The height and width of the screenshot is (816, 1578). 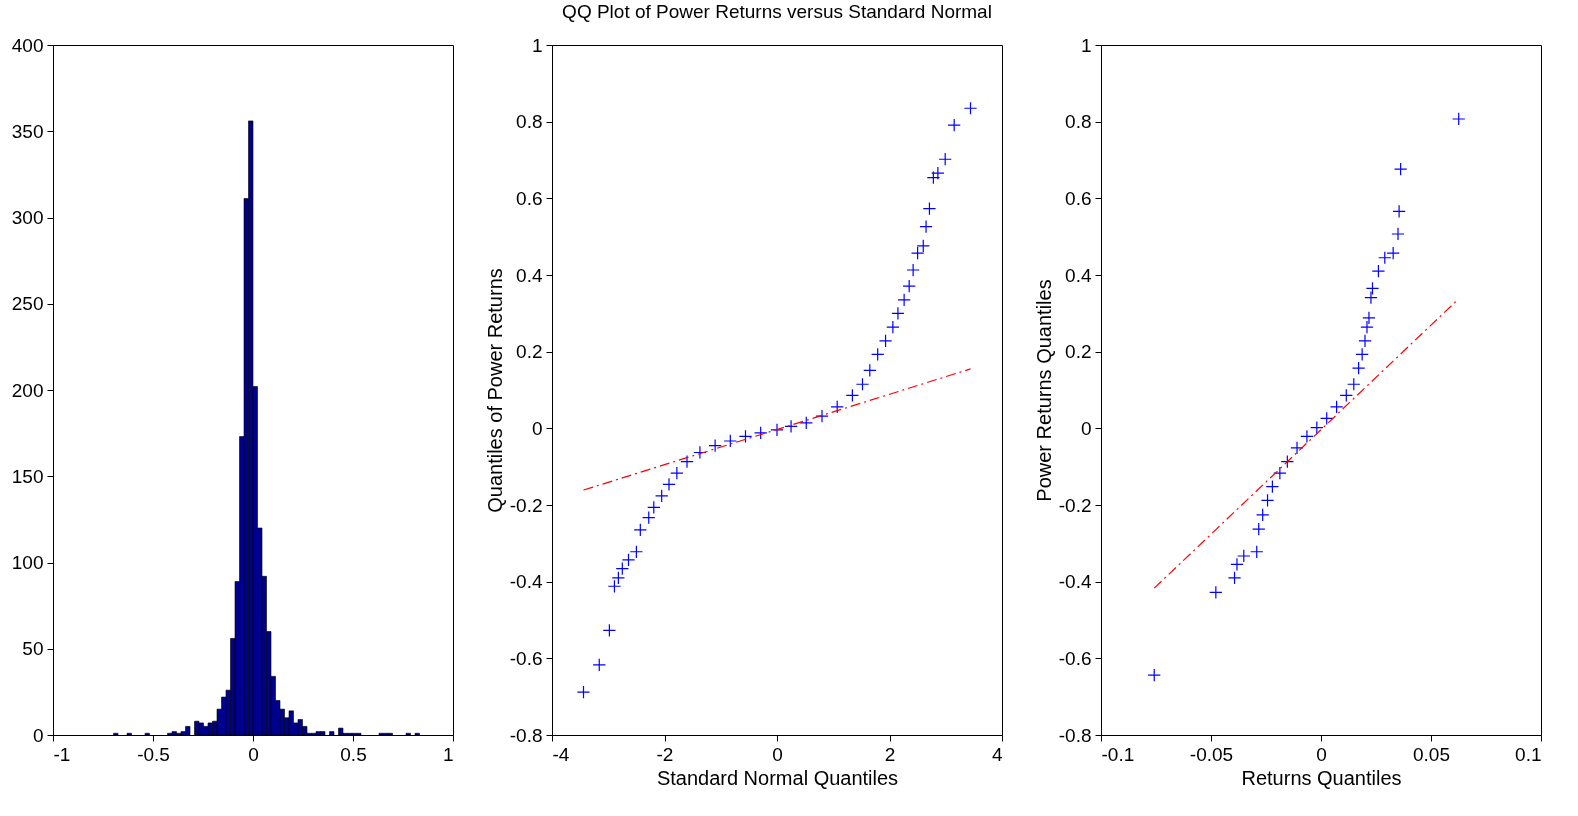 What do you see at coordinates (27, 217) in the screenshot?
I see `y-tick-label: 300` at bounding box center [27, 217].